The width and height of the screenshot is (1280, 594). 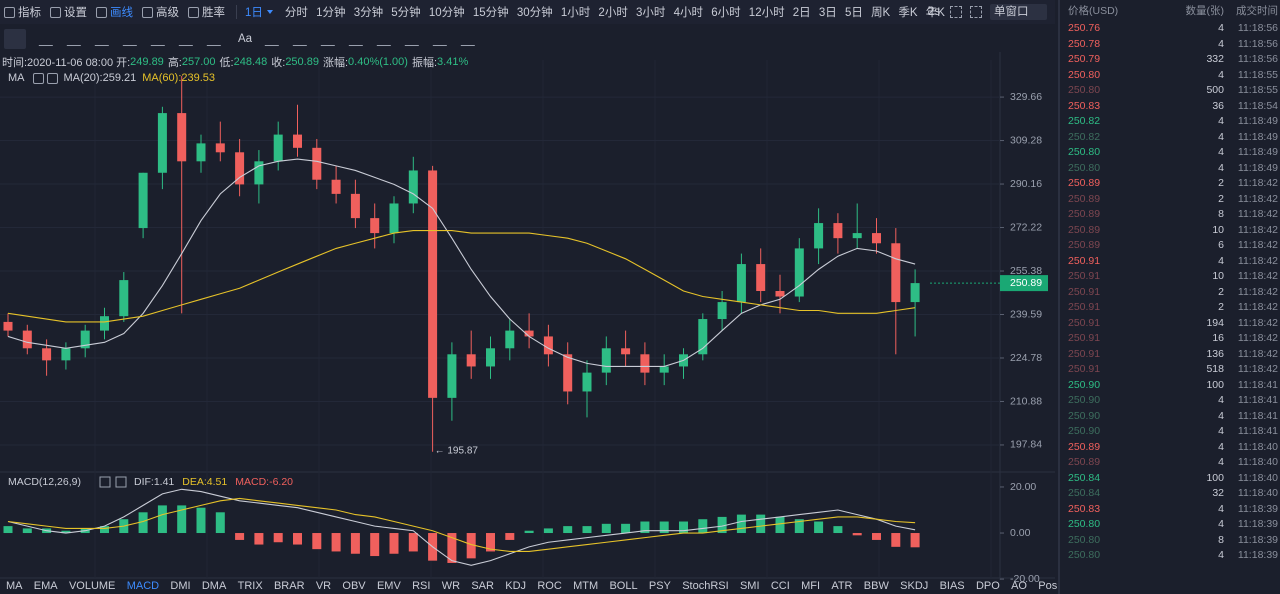 I want to click on indicator-tab: MTM, so click(x=586, y=586).